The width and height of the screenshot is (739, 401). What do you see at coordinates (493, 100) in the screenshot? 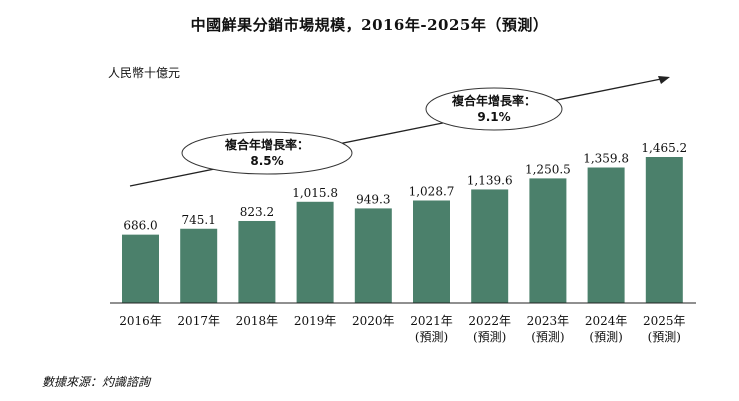
I see `cagr-label-2: 複合年增長率：` at bounding box center [493, 100].